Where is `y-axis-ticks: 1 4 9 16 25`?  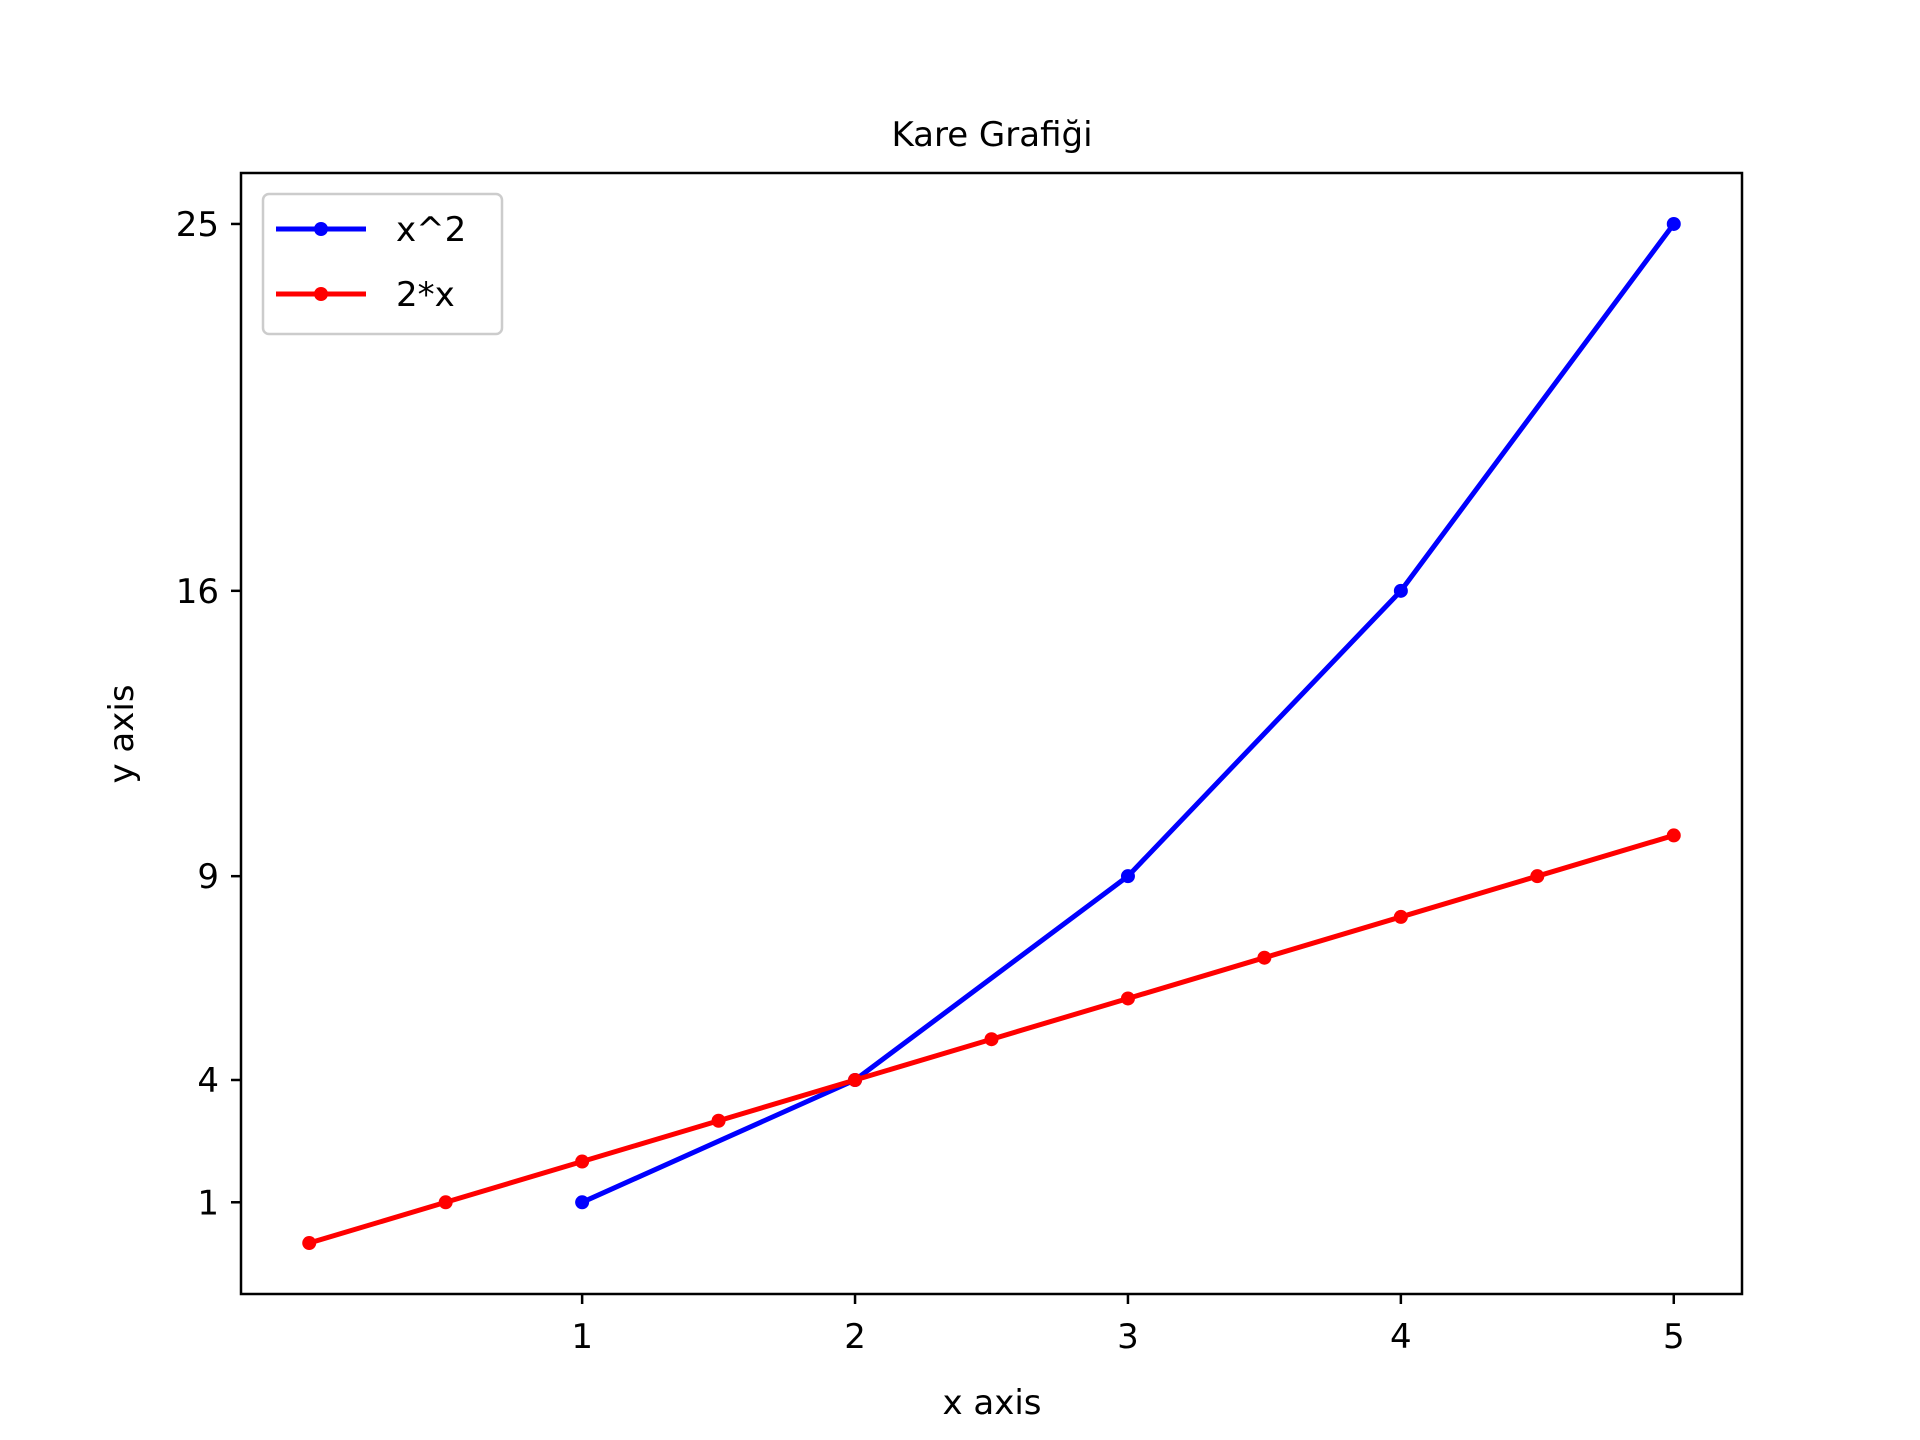
y-axis-ticks: 1 4 9 16 25 is located at coordinates (208, 714).